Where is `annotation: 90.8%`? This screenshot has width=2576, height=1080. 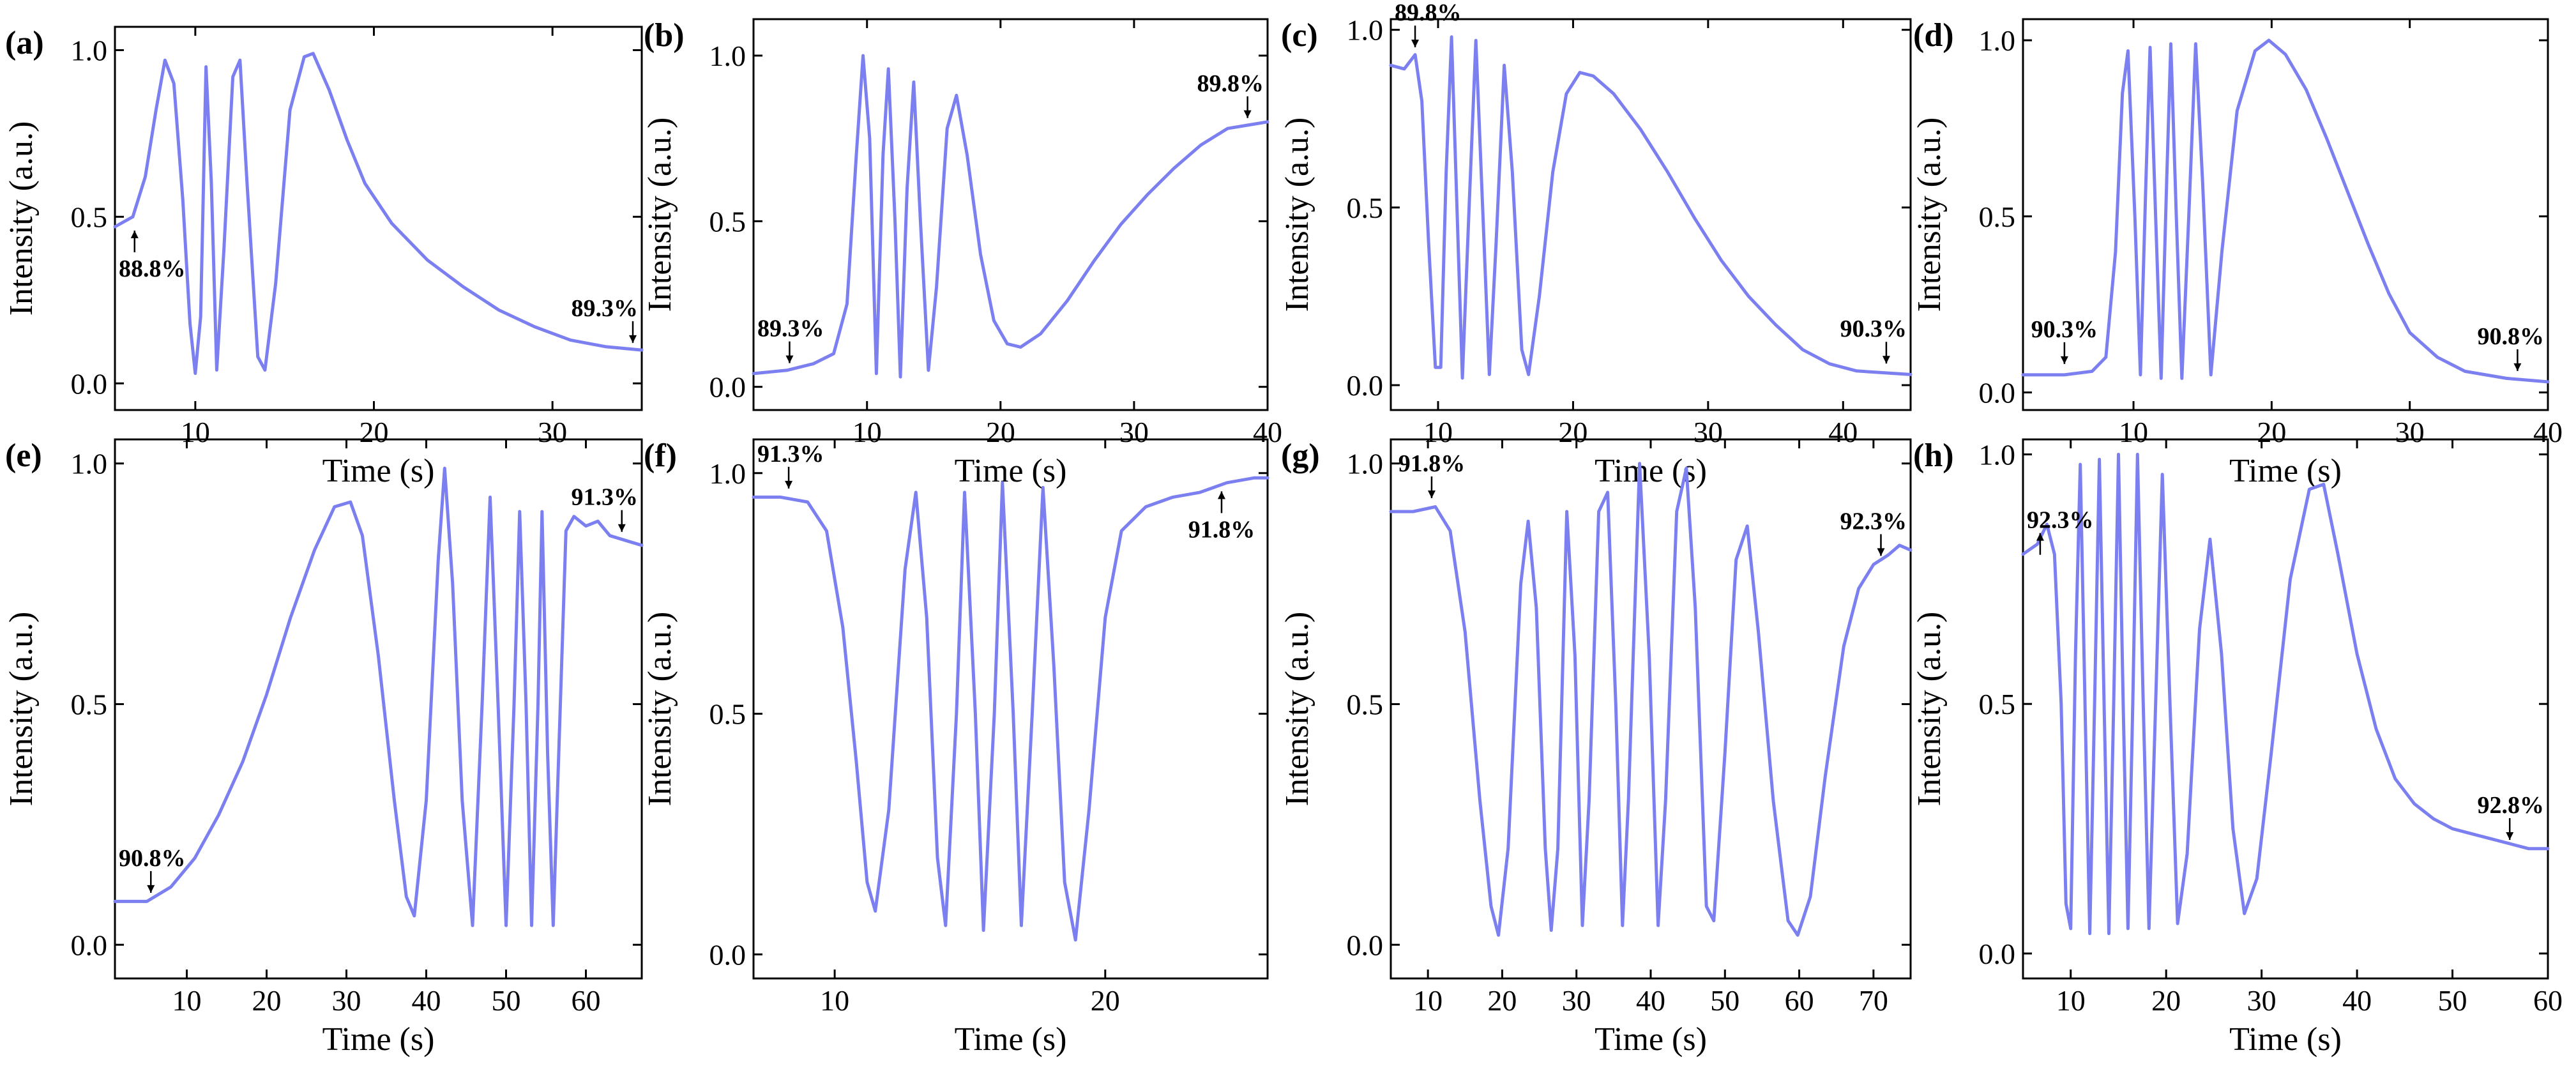 annotation: 90.8% is located at coordinates (153, 869).